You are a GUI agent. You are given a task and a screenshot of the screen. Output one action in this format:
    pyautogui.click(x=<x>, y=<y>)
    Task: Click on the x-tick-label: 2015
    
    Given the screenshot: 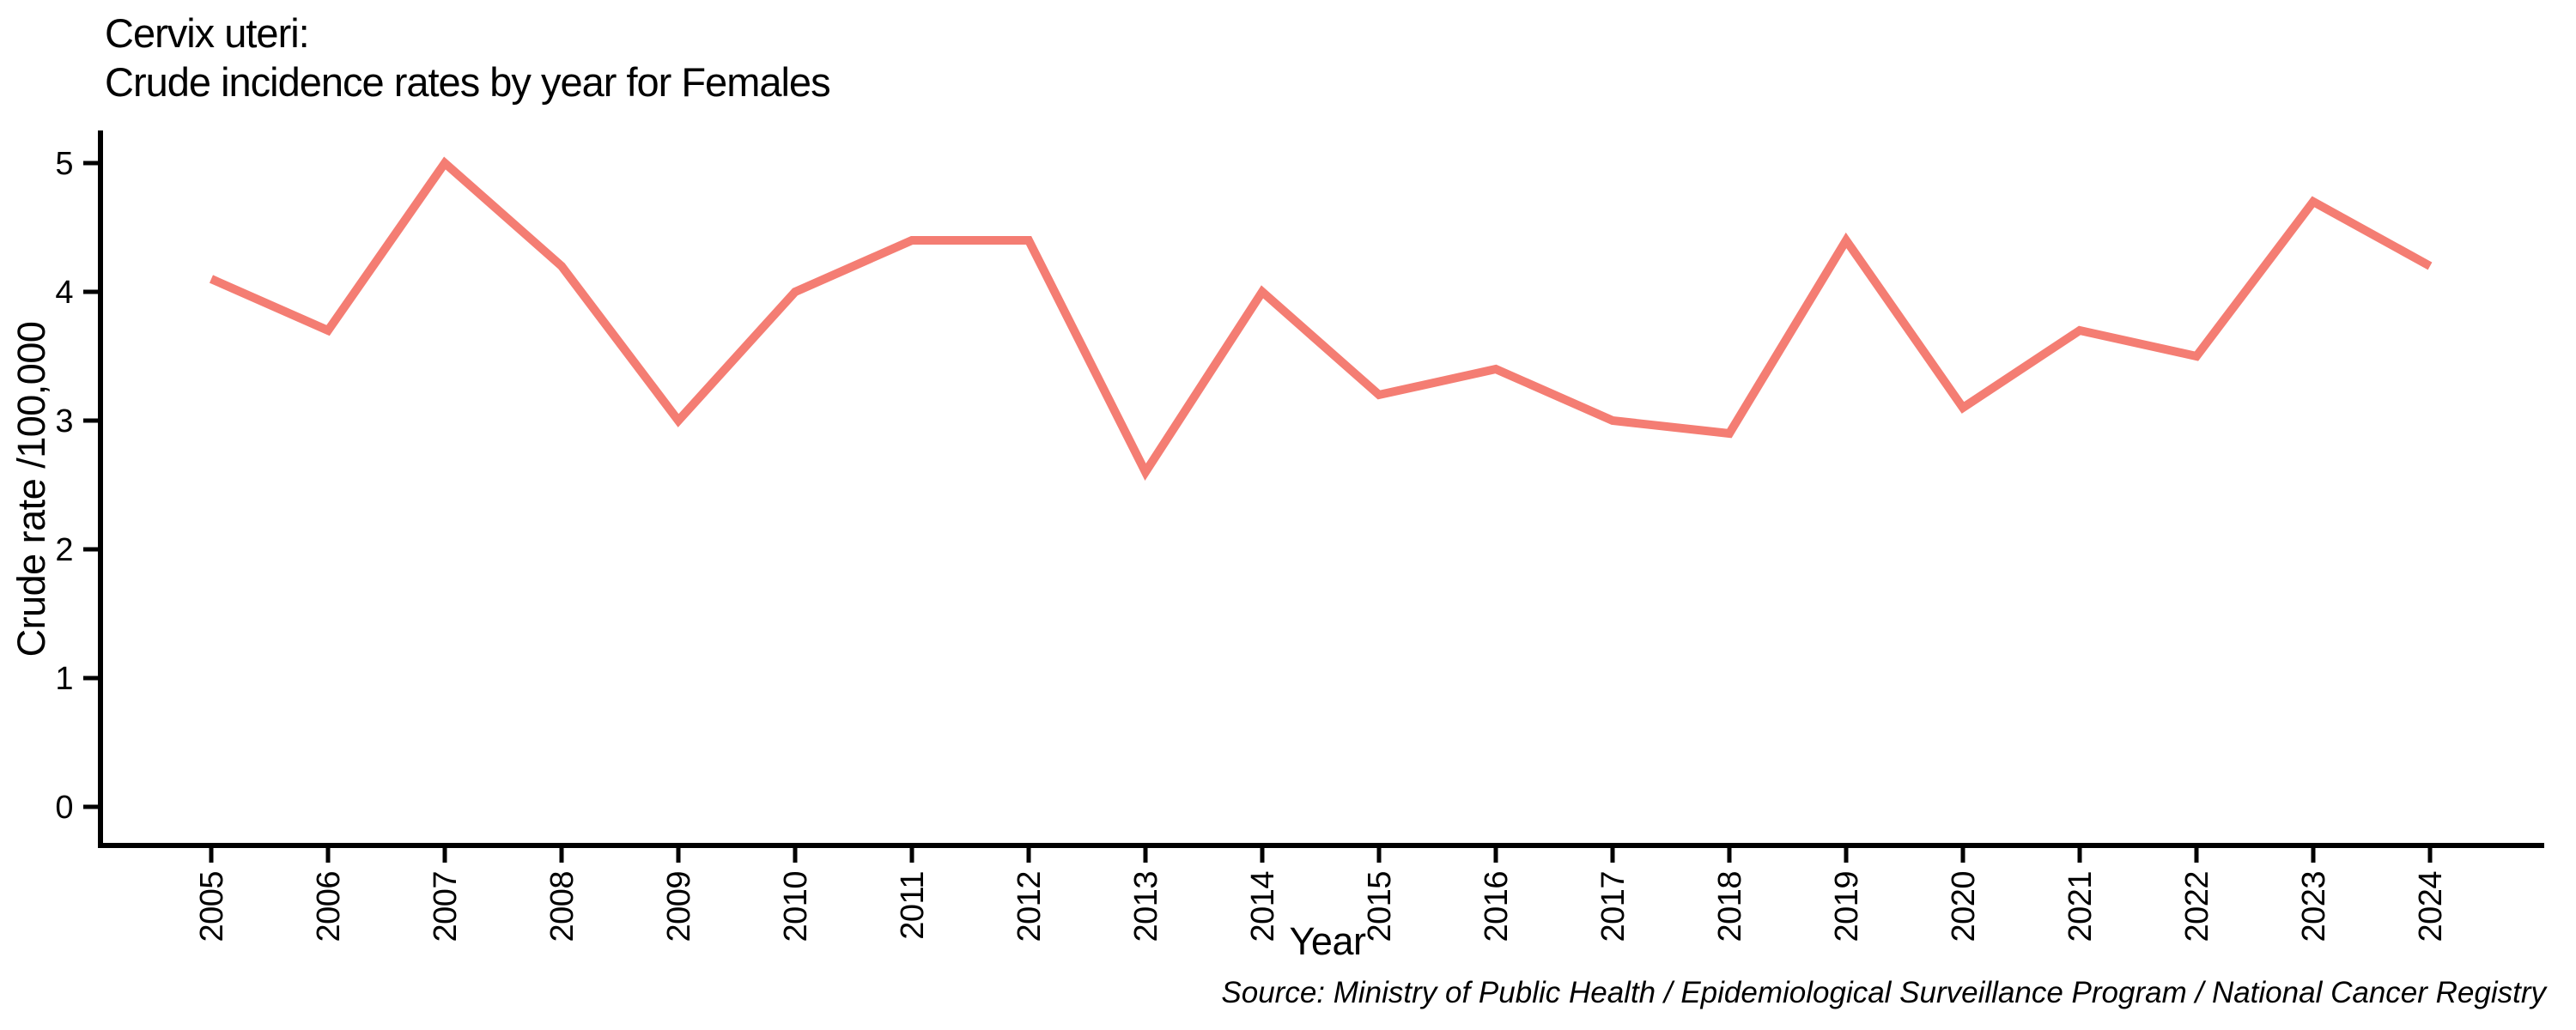 What is the action you would take?
    pyautogui.click(x=1380, y=906)
    